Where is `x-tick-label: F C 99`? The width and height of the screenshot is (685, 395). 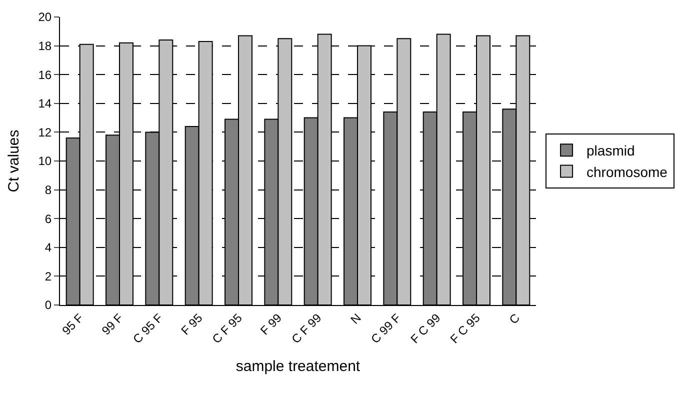
x-tick-label: F C 99 is located at coordinates (426, 328).